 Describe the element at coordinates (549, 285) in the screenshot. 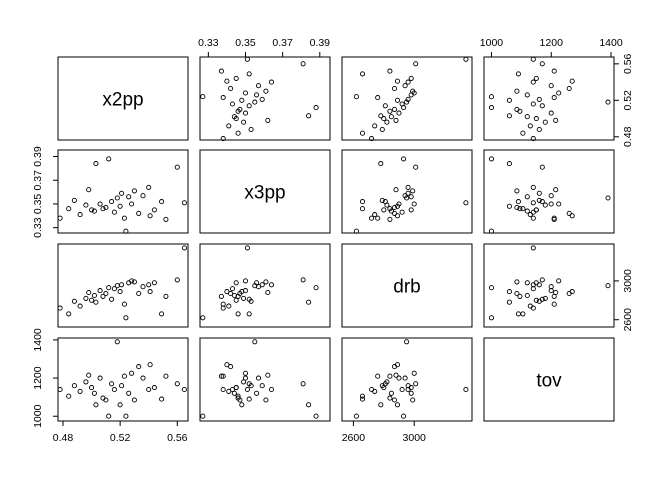

I see `panel-drb-vs-tov` at that location.